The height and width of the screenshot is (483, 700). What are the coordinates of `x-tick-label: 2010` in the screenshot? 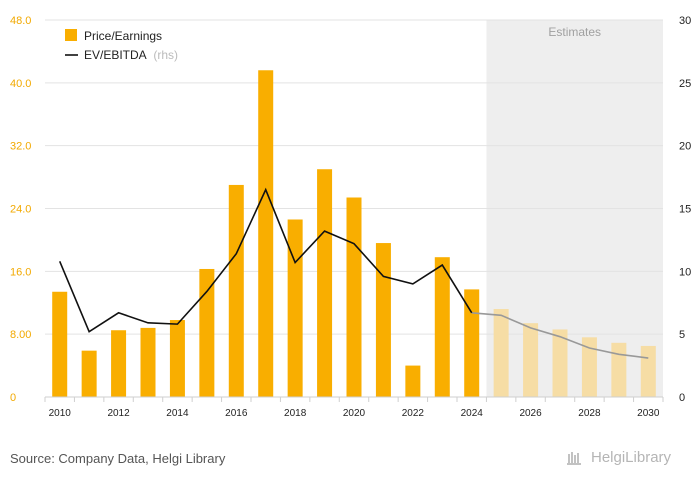 It's located at (60, 413).